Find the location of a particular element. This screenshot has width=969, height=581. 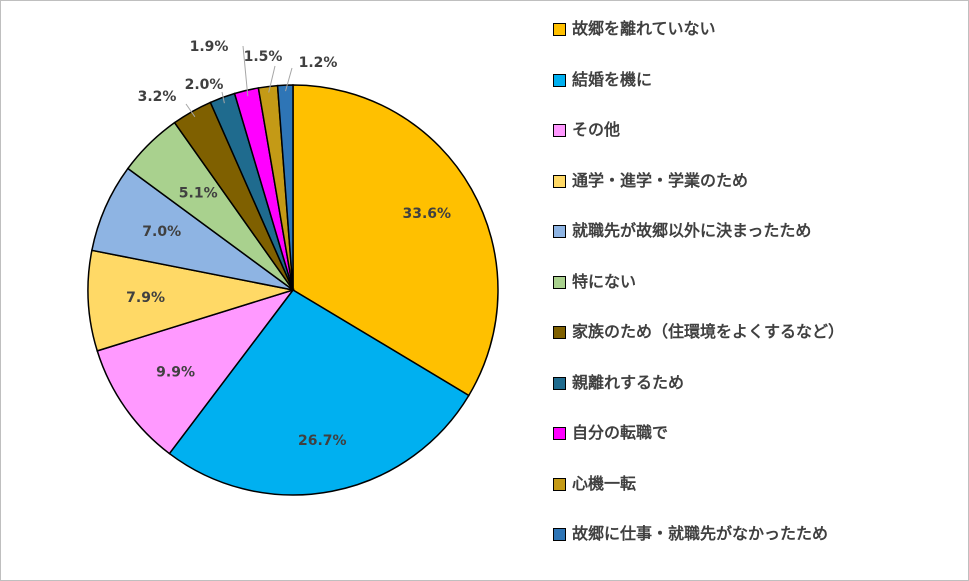

slice-data-label: 7.0% is located at coordinates (161, 232).